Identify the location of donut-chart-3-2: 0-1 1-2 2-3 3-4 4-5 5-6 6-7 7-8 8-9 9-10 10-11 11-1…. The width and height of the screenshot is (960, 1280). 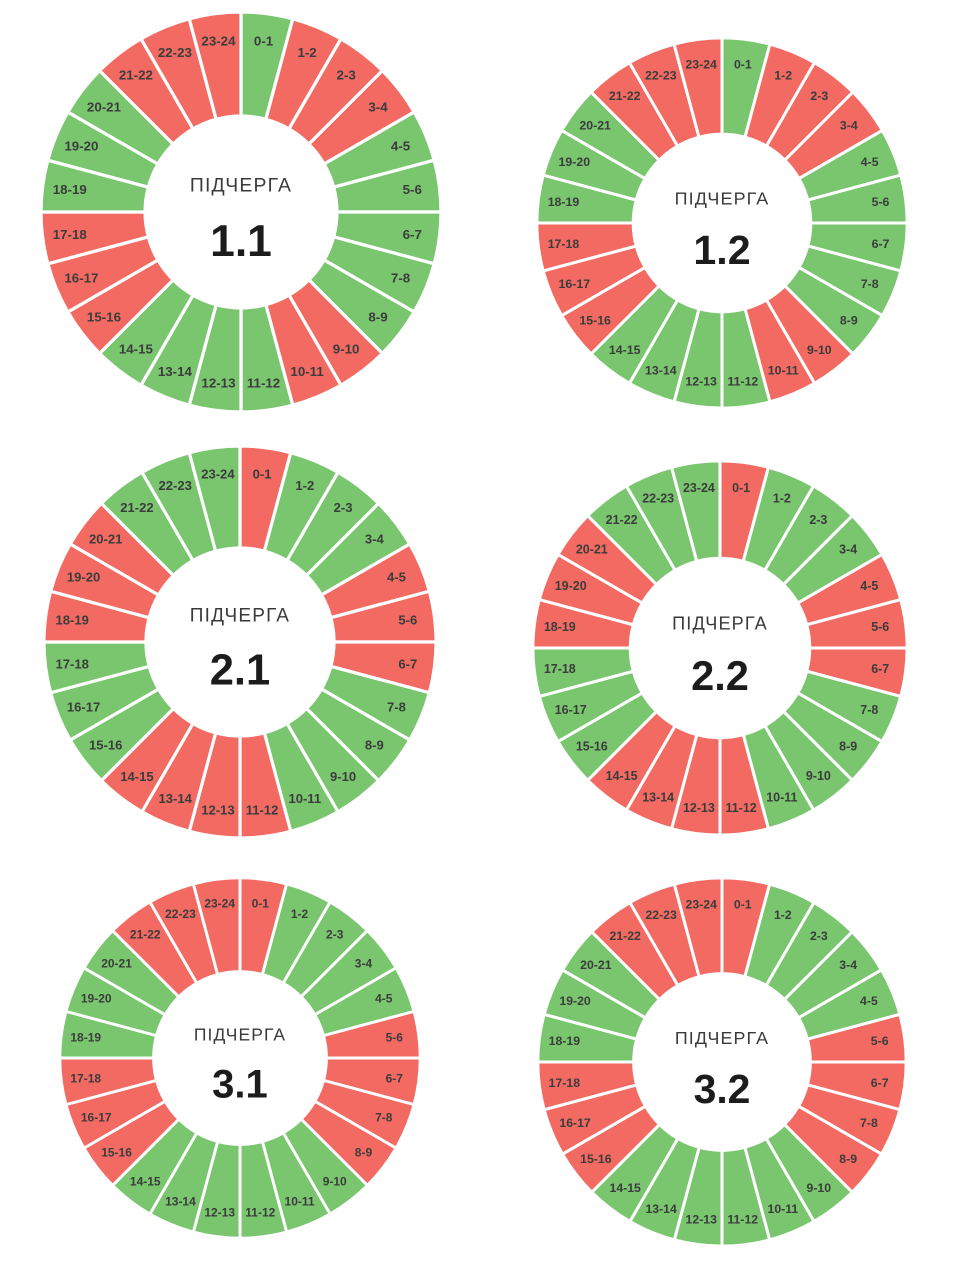
(722, 1062).